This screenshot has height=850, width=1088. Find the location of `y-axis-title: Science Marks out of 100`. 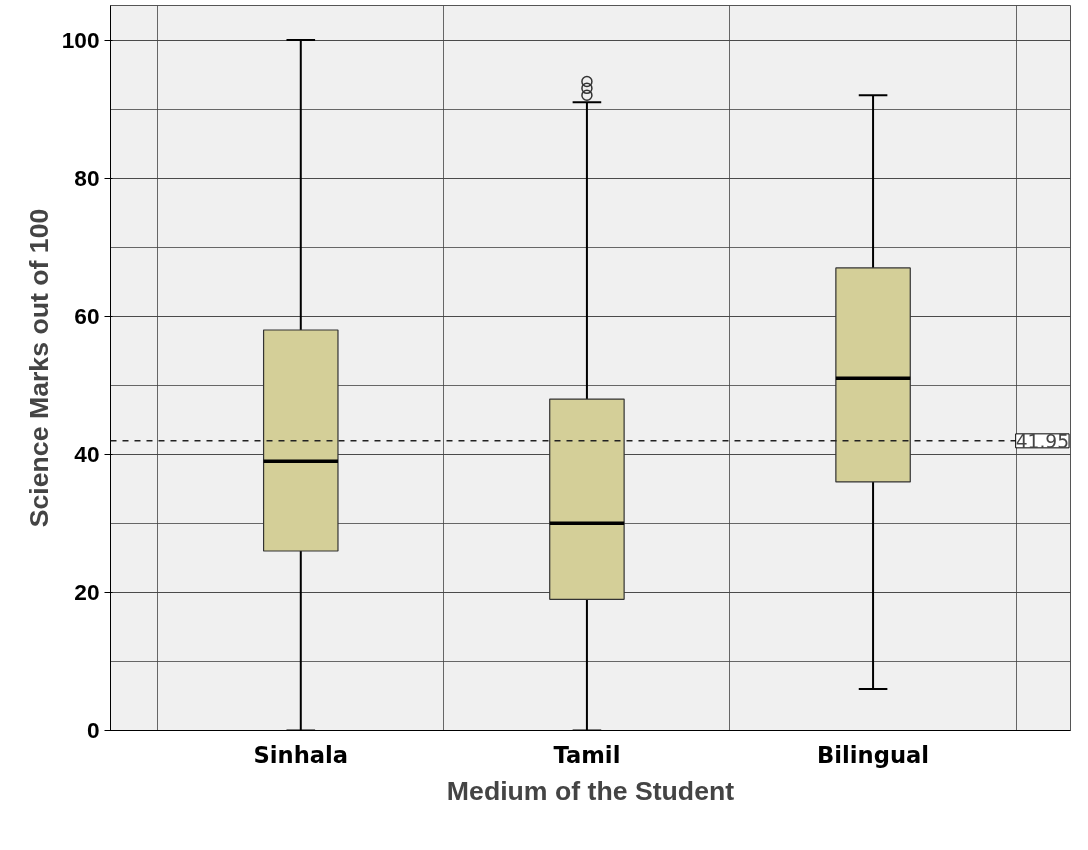

y-axis-title: Science Marks out of 100 is located at coordinates (38, 368).